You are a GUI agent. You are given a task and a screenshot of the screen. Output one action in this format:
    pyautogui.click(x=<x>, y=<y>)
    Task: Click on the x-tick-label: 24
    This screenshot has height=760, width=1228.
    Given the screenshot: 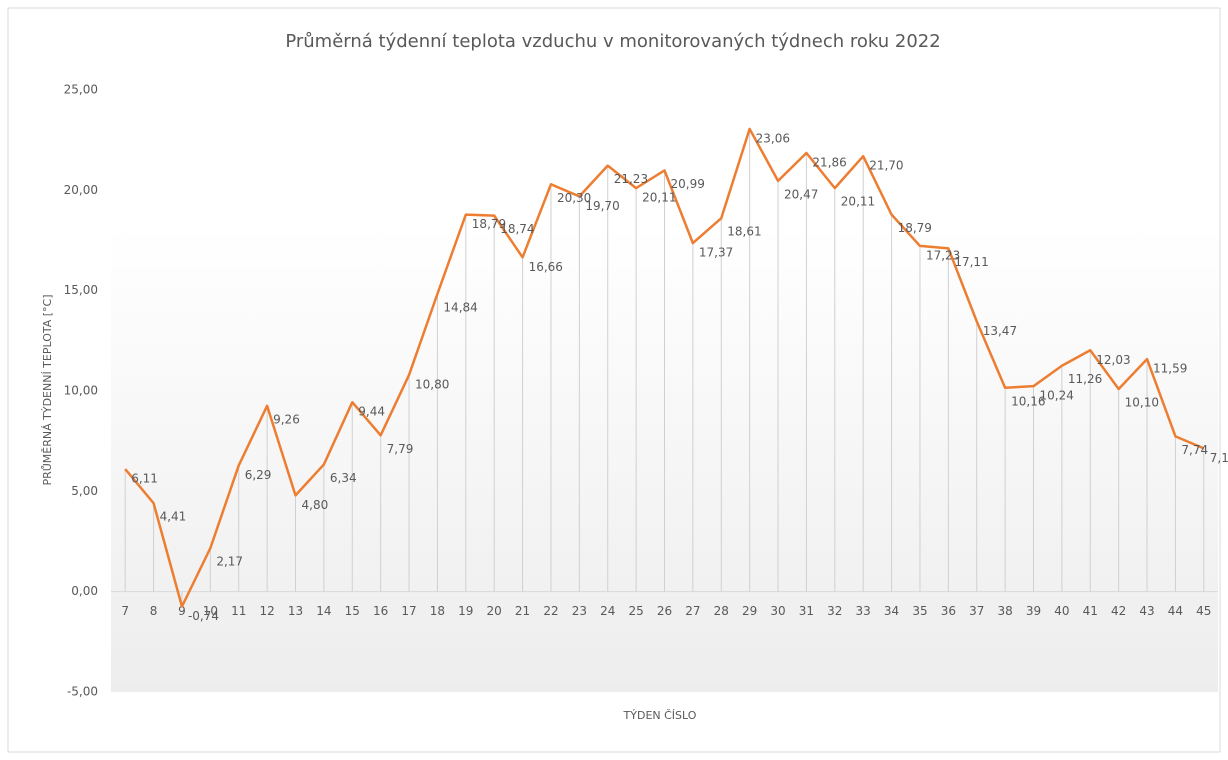 What is the action you would take?
    pyautogui.click(x=607, y=611)
    